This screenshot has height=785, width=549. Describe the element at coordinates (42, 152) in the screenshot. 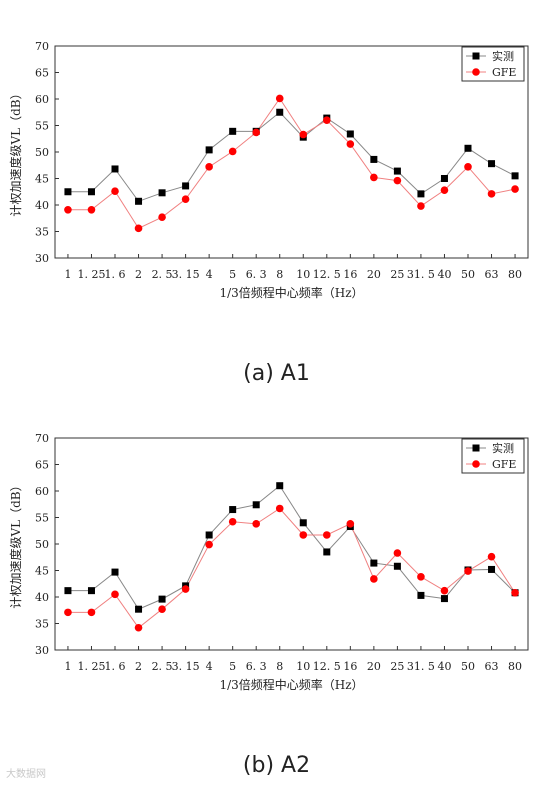

I see `chart1-ytick-label: 50` at that location.